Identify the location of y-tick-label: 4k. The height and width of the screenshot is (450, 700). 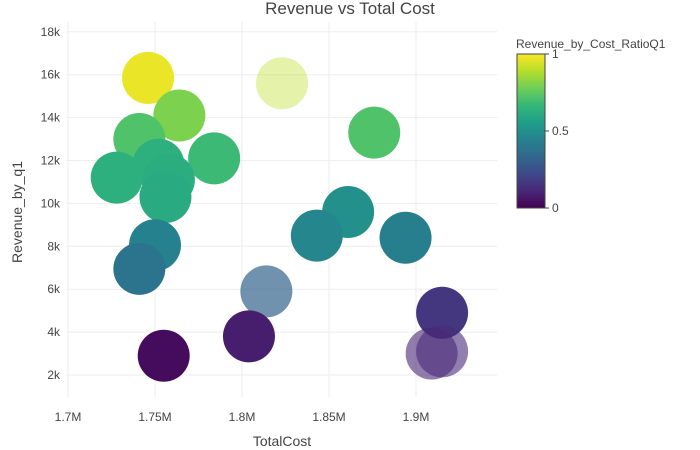
(54, 332).